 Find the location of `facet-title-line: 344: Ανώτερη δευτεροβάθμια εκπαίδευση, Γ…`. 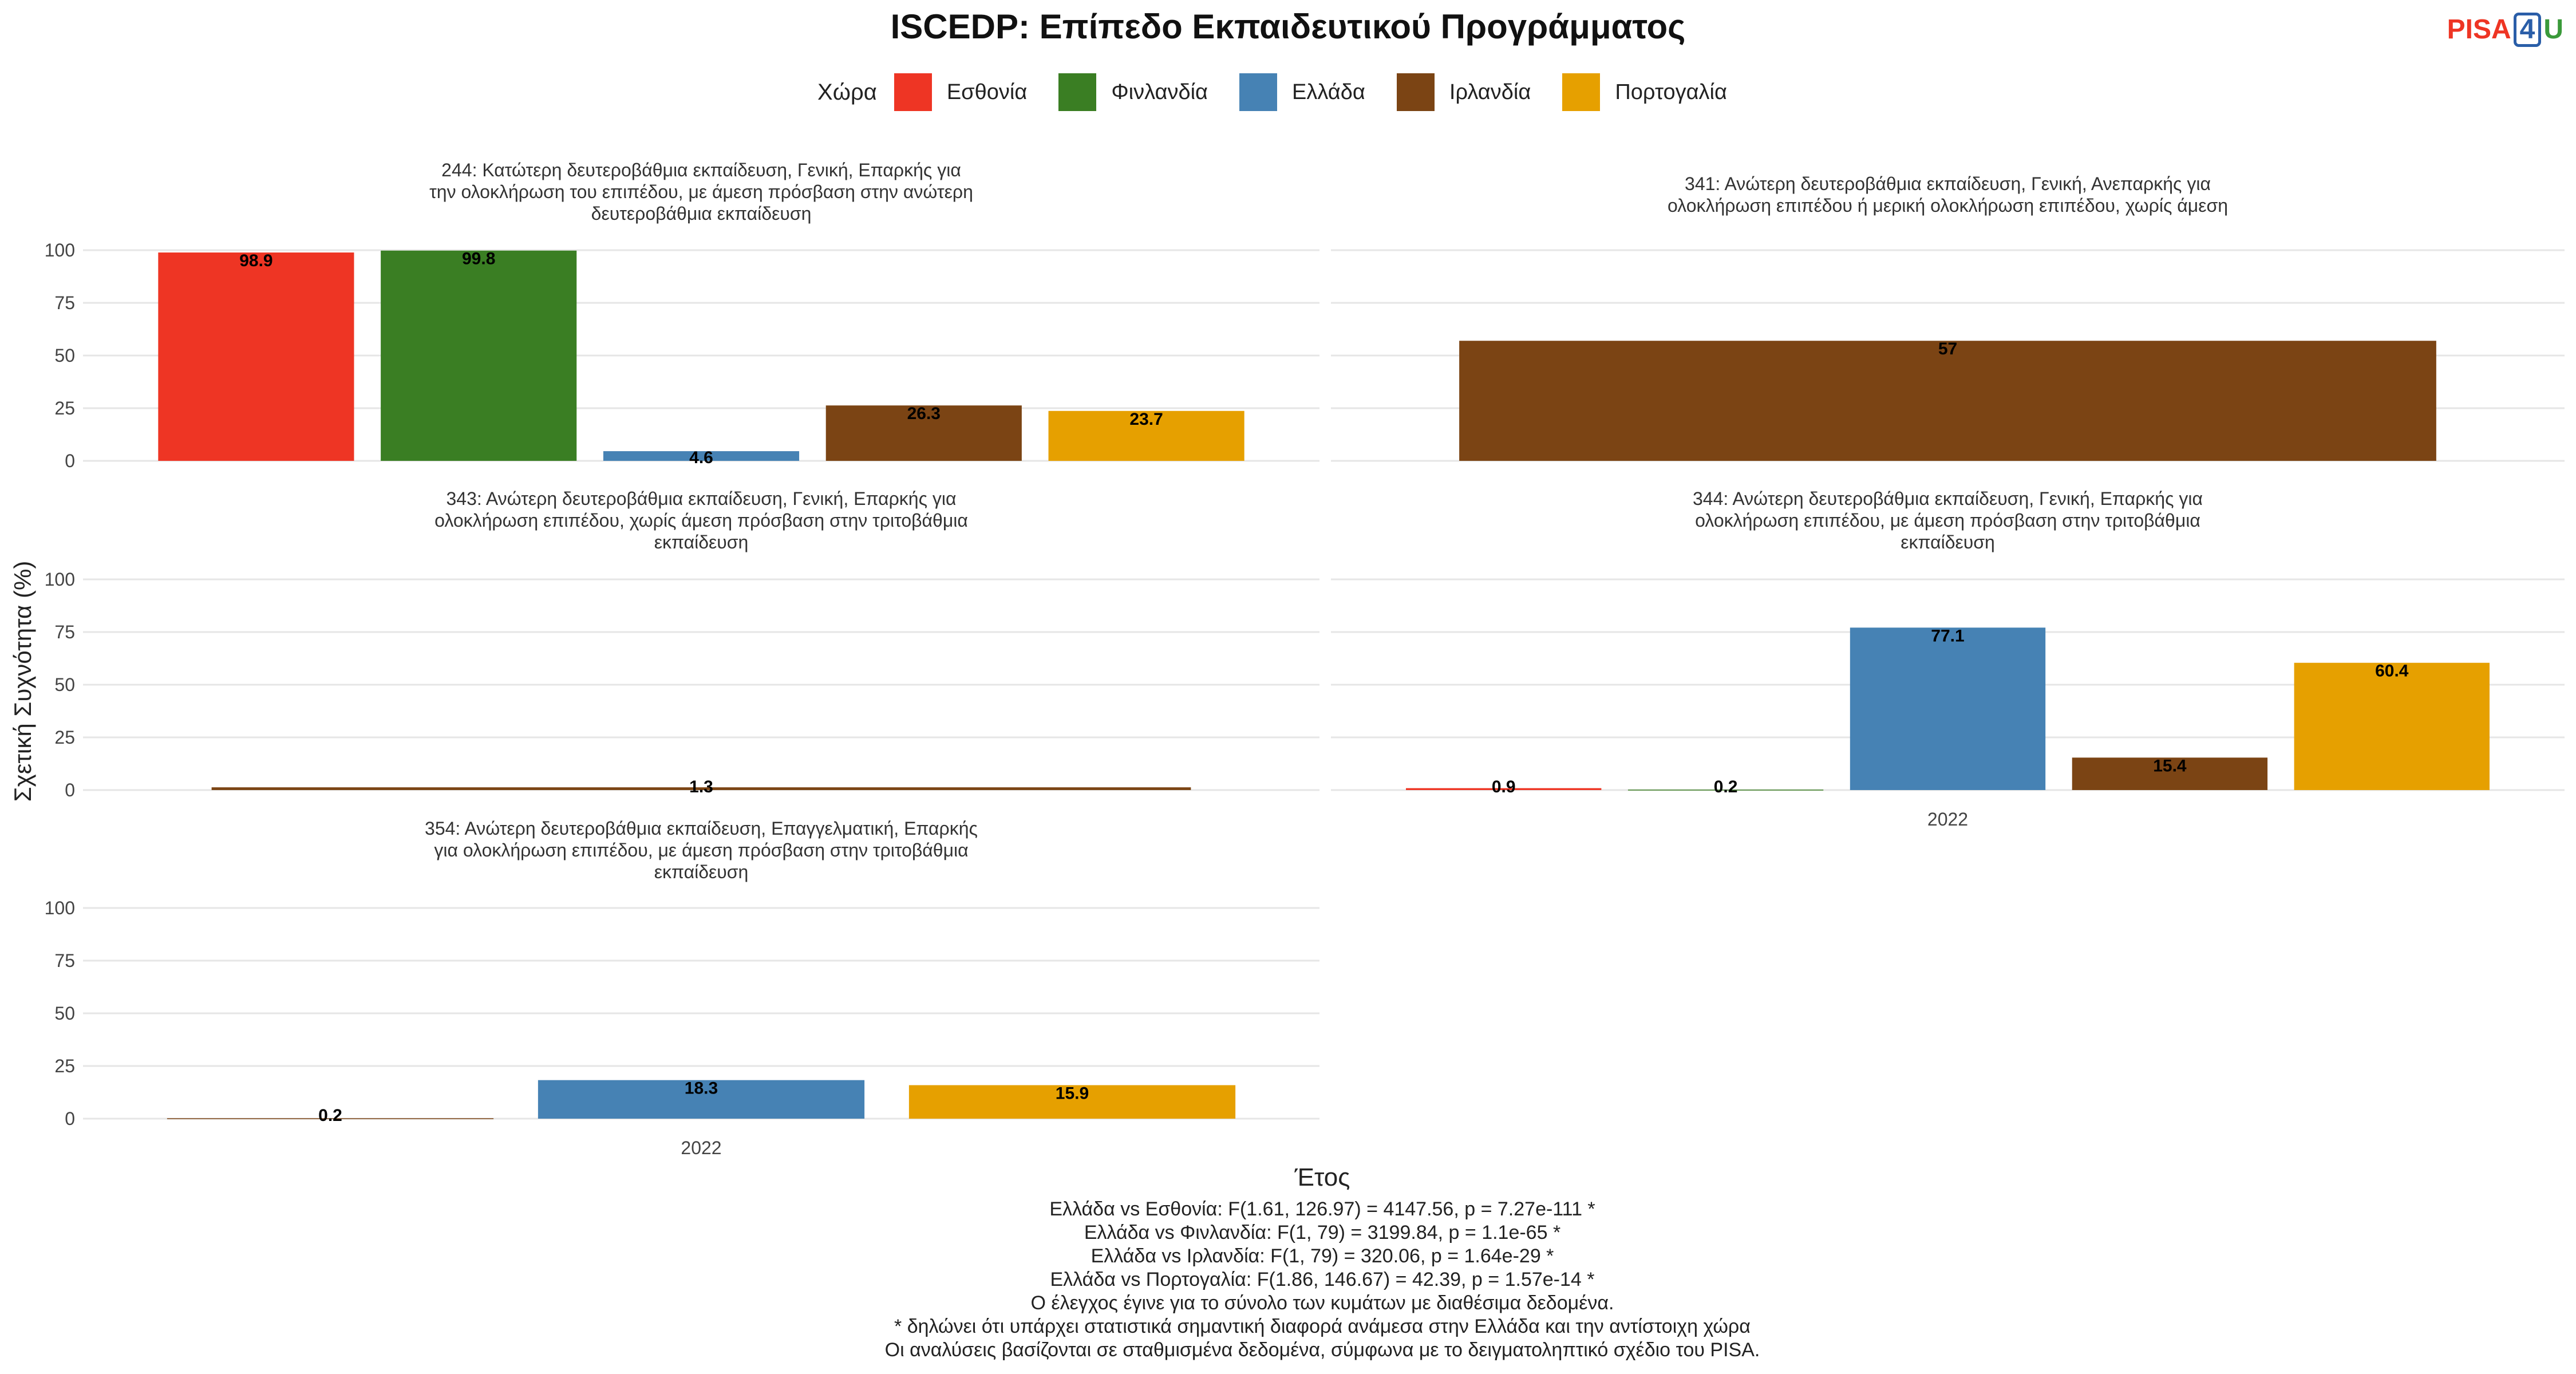

facet-title-line: 344: Ανώτερη δευτεροβάθμια εκπαίδευση, Γ… is located at coordinates (1948, 499).